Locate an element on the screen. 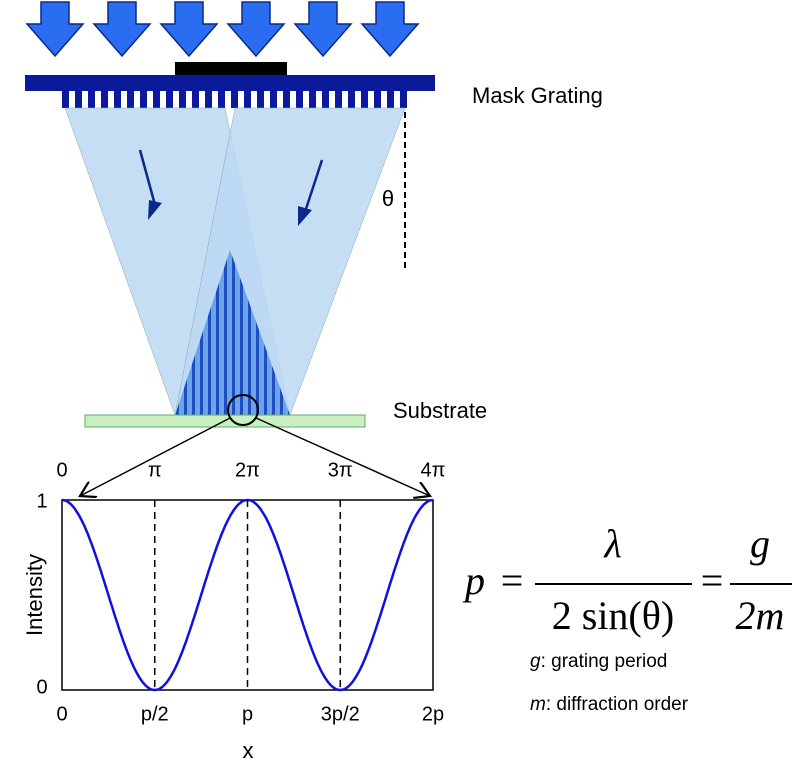 The width and height of the screenshot is (800, 767). phase-label: 0 is located at coordinates (61, 470).